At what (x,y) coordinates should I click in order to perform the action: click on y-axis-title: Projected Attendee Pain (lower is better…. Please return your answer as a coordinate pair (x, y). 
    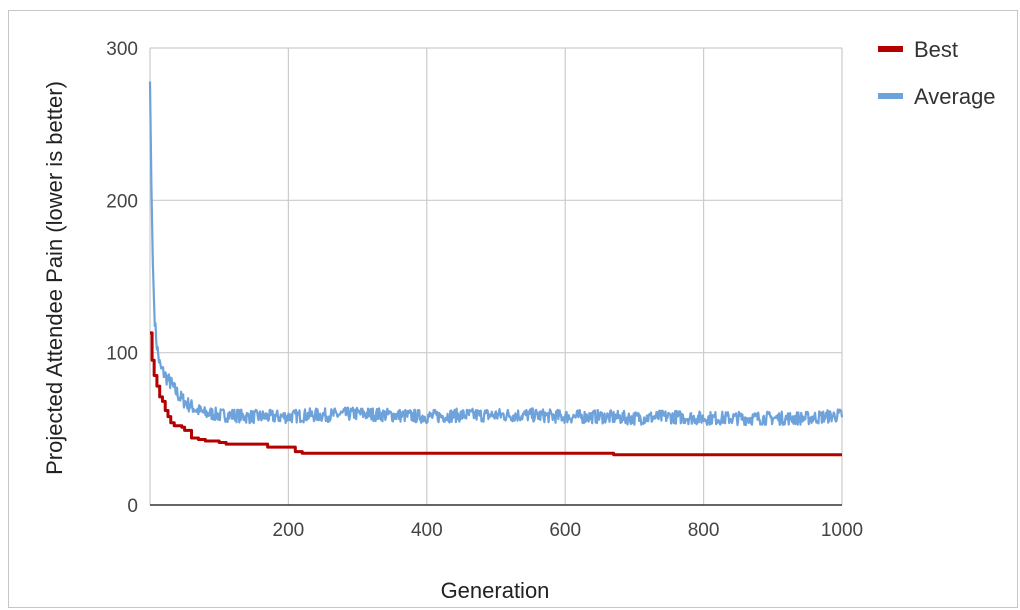
    Looking at the image, I should click on (54, 278).